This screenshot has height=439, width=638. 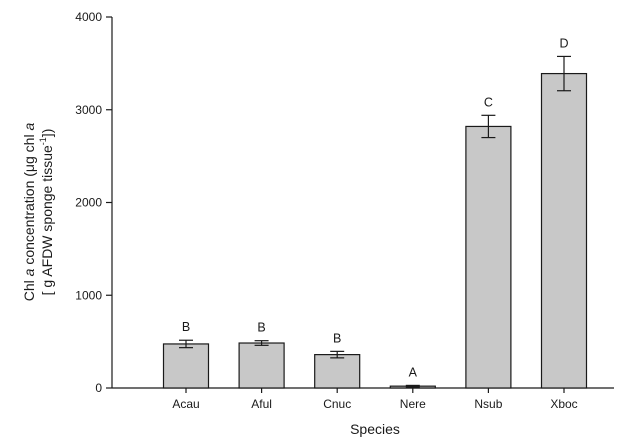 What do you see at coordinates (88, 295) in the screenshot?
I see `y-tick-label: 1000` at bounding box center [88, 295].